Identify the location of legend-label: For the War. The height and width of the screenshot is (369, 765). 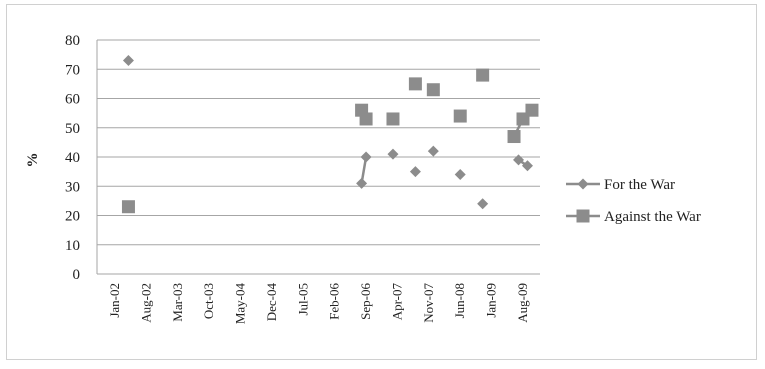
(639, 185).